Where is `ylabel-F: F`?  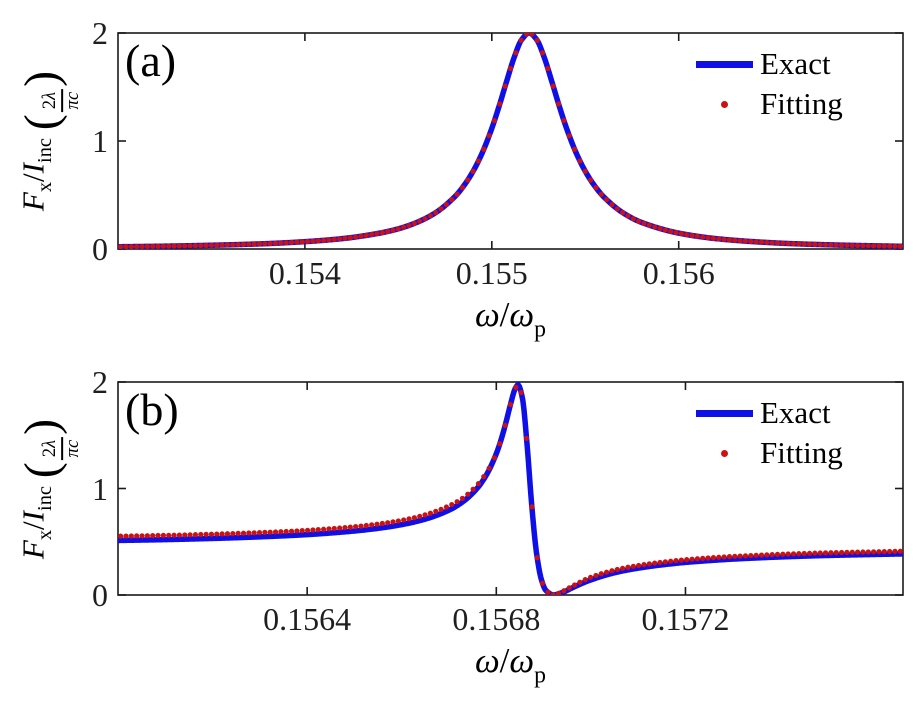
ylabel-F: F is located at coordinates (33, 202).